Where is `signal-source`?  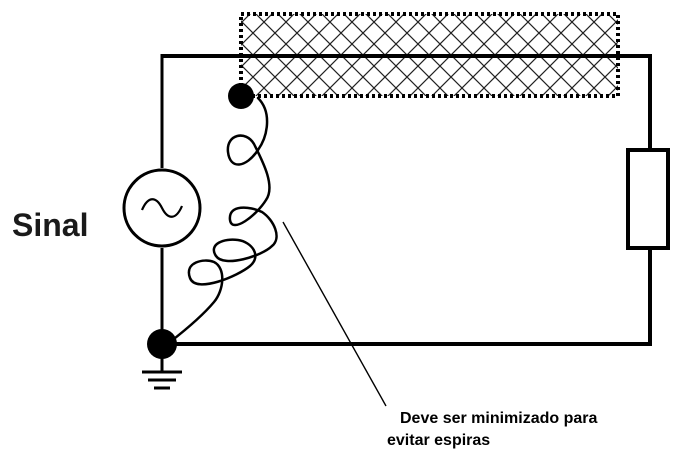
signal-source is located at coordinates (162, 208).